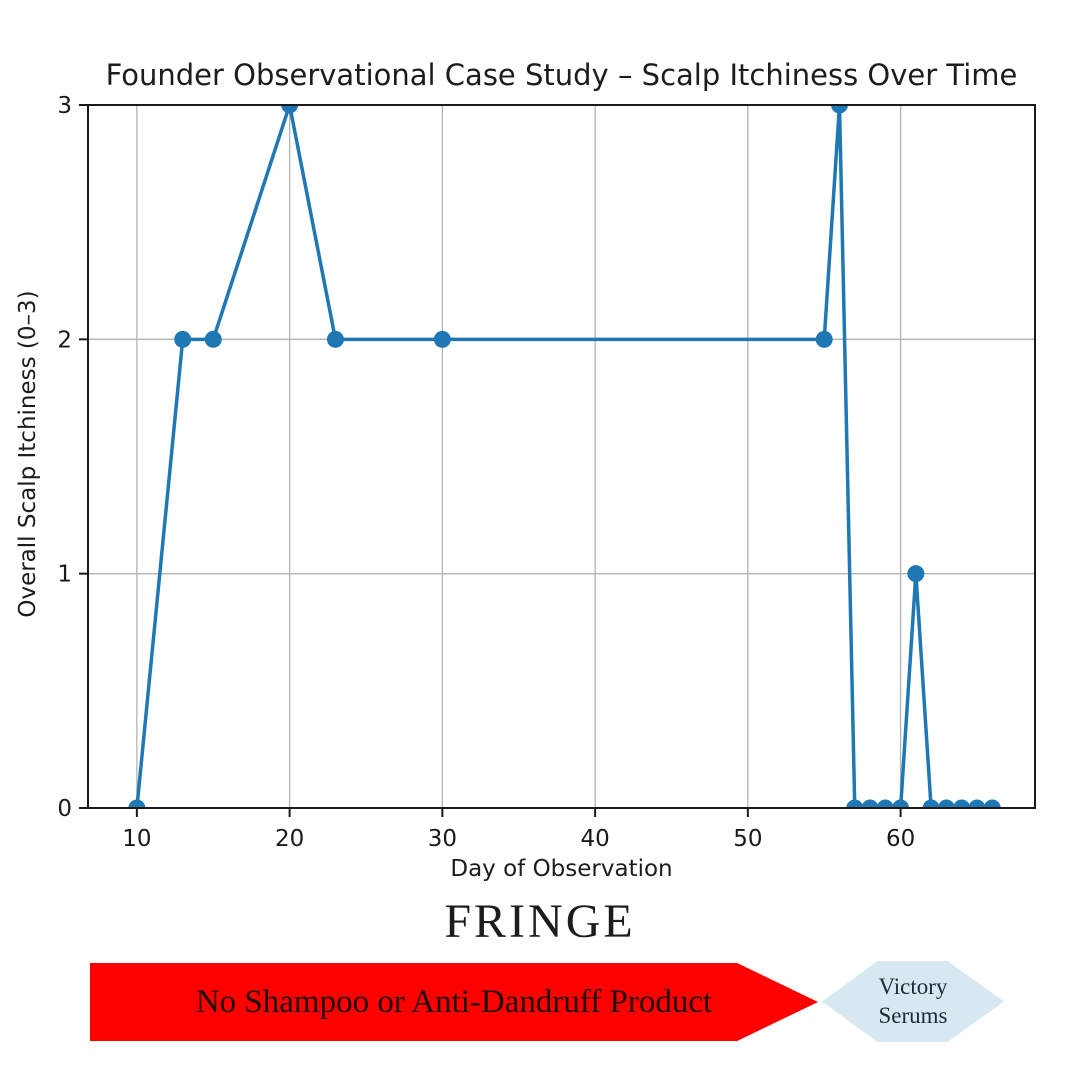  Describe the element at coordinates (561, 869) in the screenshot. I see `x-axis-label: Day of Observation` at that location.